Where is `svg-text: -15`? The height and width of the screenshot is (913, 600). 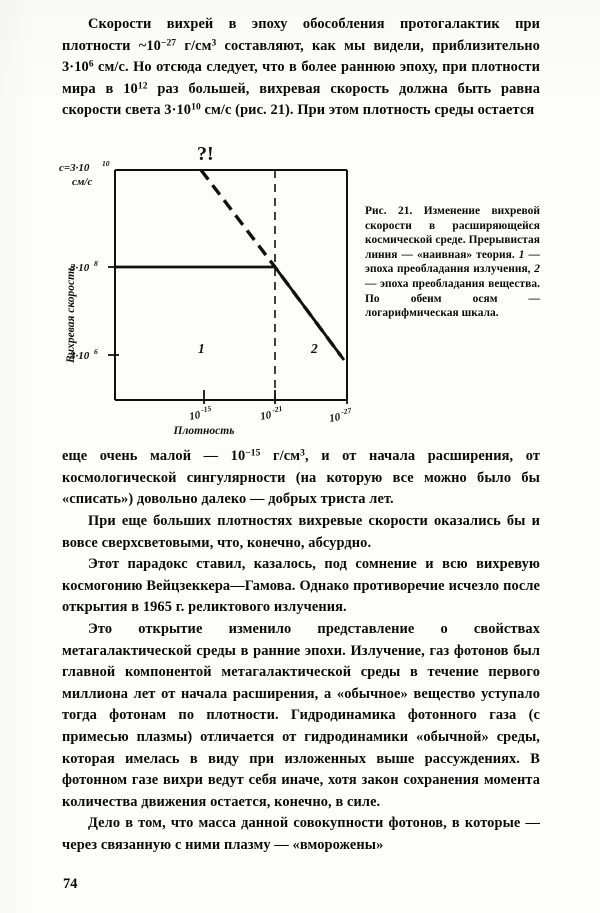
svg-text: -15 is located at coordinates (206, 409).